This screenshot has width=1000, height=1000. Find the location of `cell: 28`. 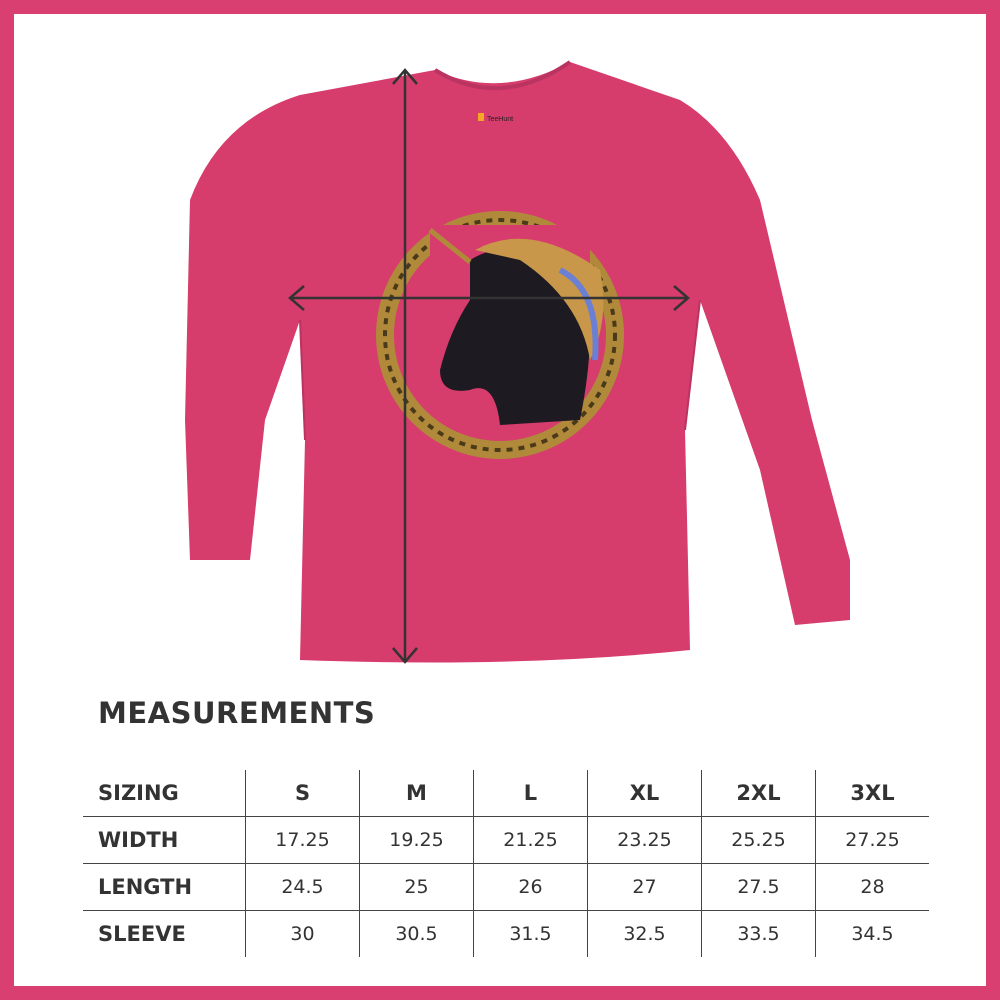

cell: 28 is located at coordinates (872, 887).